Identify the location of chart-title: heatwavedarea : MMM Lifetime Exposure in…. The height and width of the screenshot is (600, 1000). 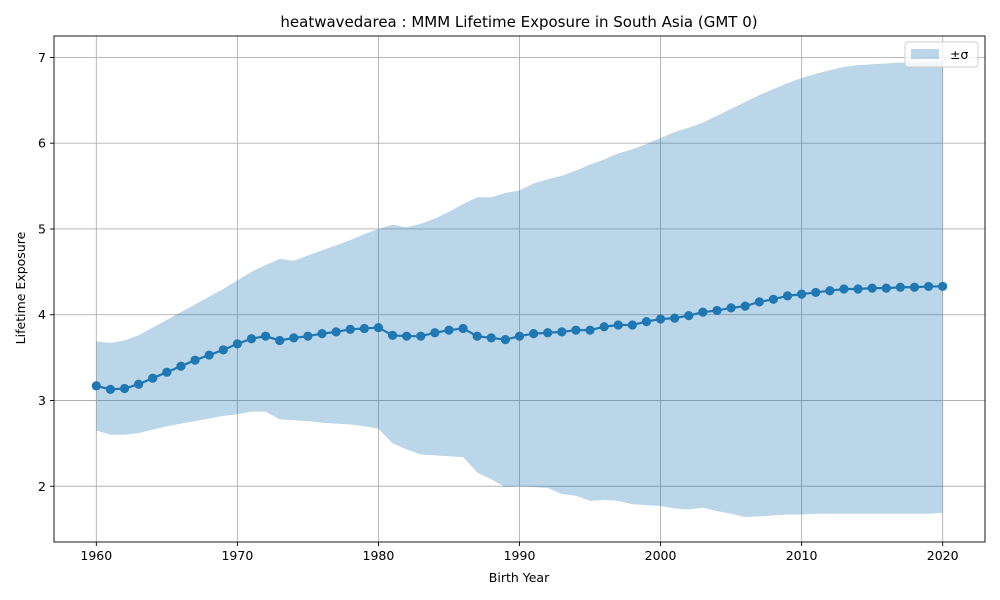
(518, 22).